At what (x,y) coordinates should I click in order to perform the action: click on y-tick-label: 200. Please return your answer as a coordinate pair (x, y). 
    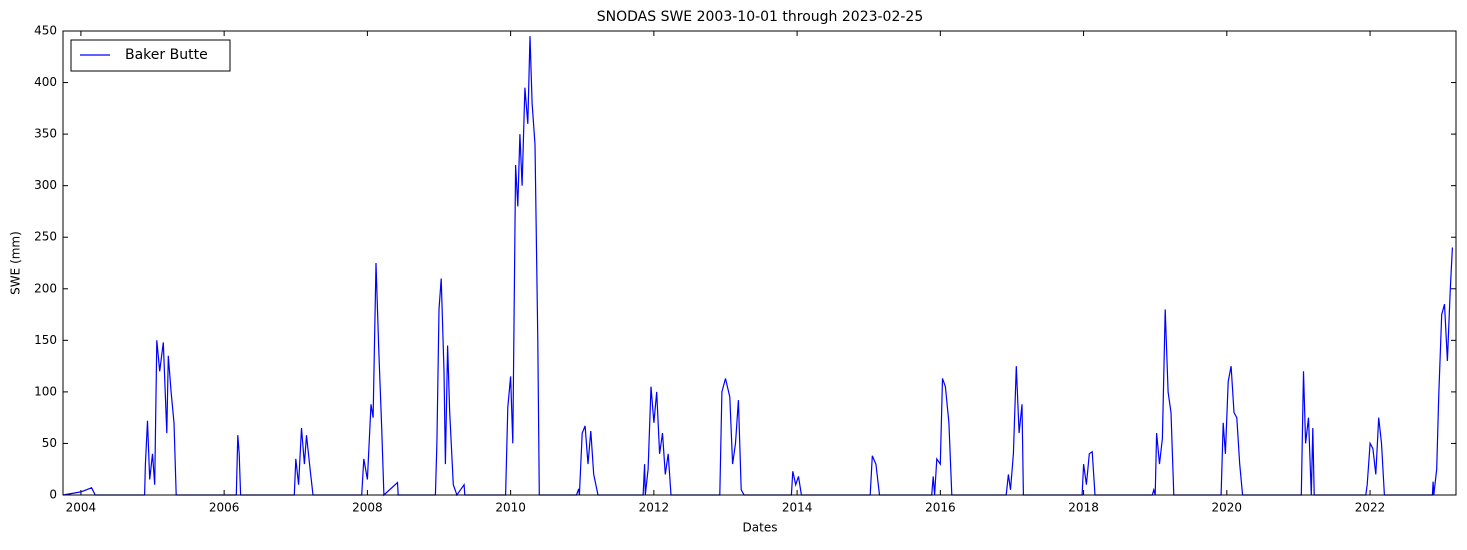
    Looking at the image, I should click on (45, 288).